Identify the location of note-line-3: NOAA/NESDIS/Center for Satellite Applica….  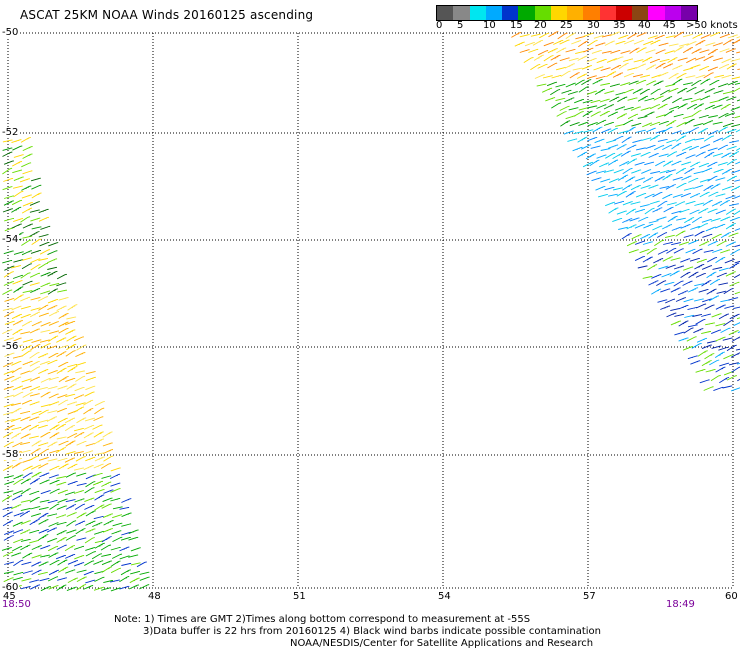
(442, 643).